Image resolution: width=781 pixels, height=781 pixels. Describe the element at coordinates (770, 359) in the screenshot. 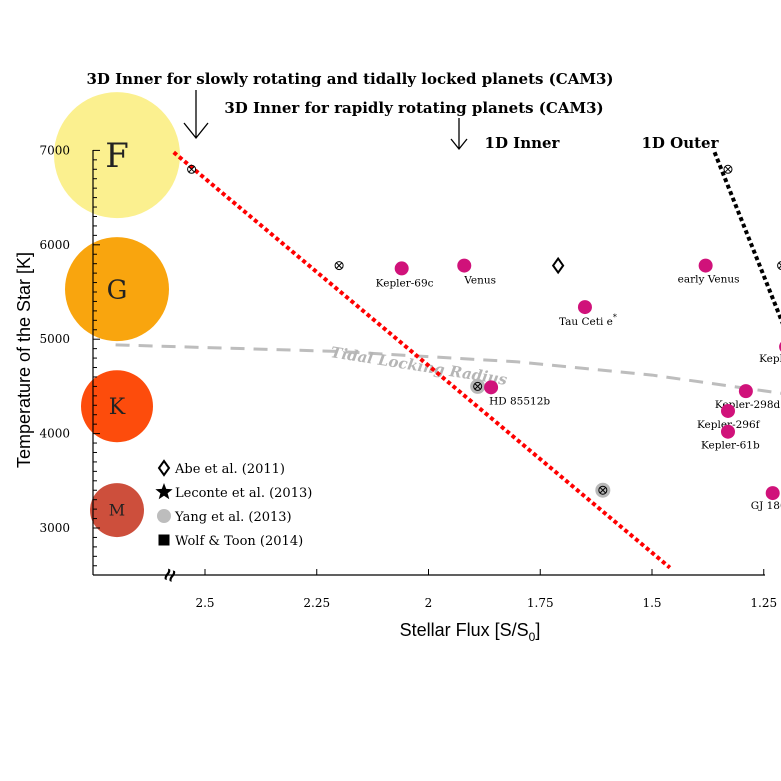

I see `planet-kepler-62e-label: Kepler-62e` at that location.